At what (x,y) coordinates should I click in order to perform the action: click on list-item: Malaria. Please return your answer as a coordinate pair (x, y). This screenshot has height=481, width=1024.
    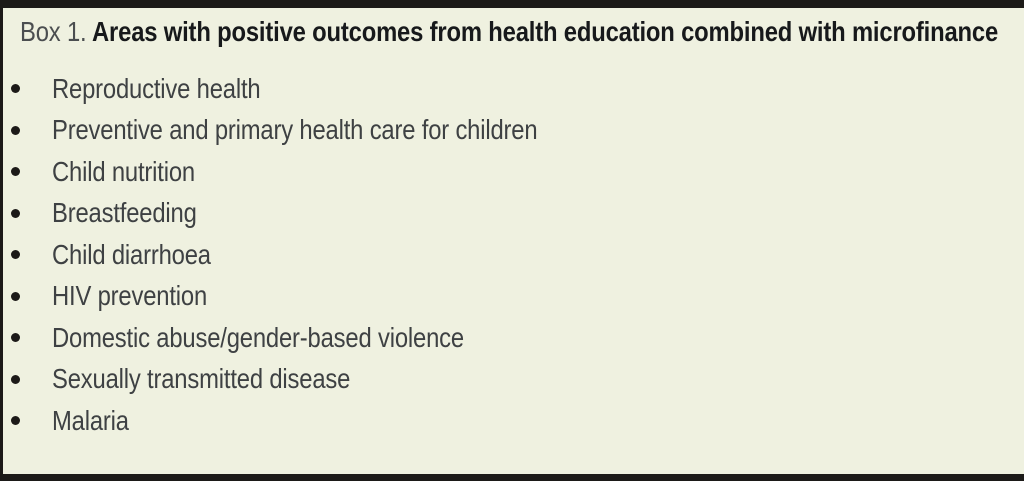
    Looking at the image, I should click on (513, 421).